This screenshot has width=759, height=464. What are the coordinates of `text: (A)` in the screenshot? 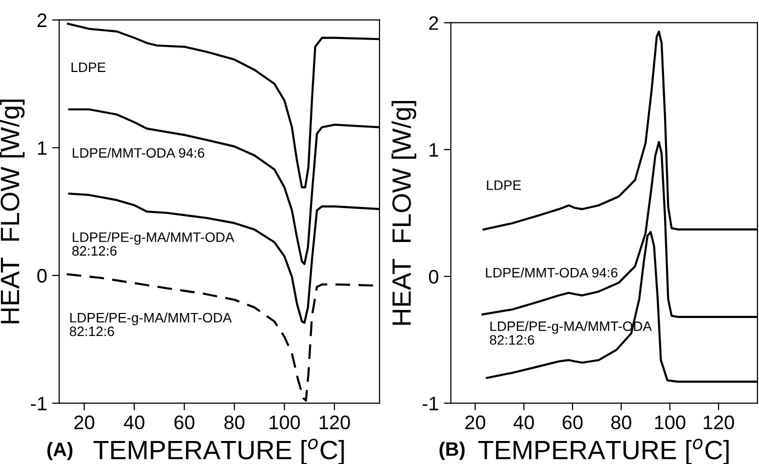 It's located at (59, 451).